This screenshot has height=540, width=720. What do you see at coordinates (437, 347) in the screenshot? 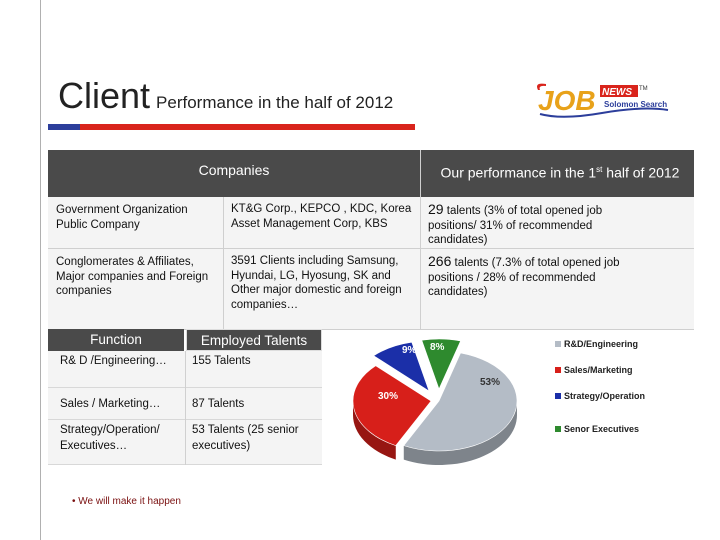
I see `pie-data-label: 8%` at bounding box center [437, 347].